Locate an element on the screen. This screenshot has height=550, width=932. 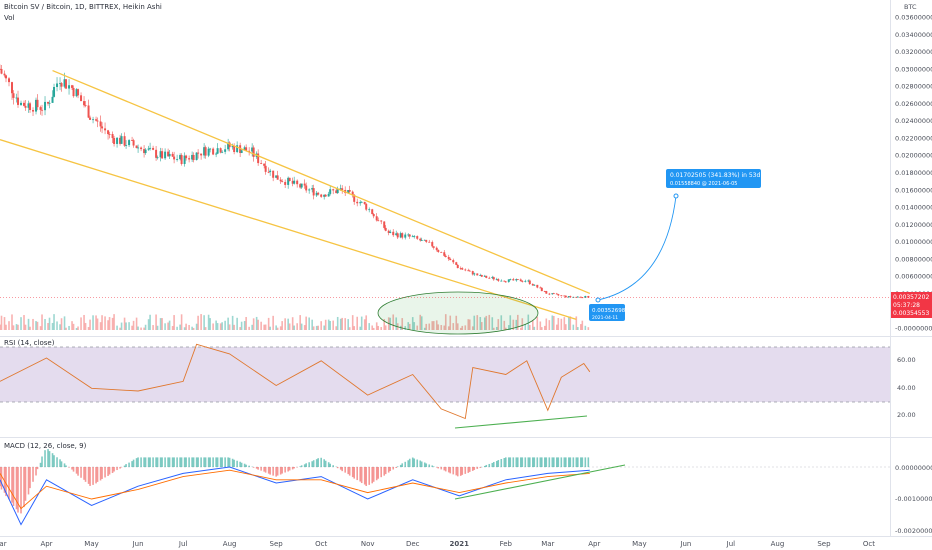
time-tick: Mar is located at coordinates (3, 544).